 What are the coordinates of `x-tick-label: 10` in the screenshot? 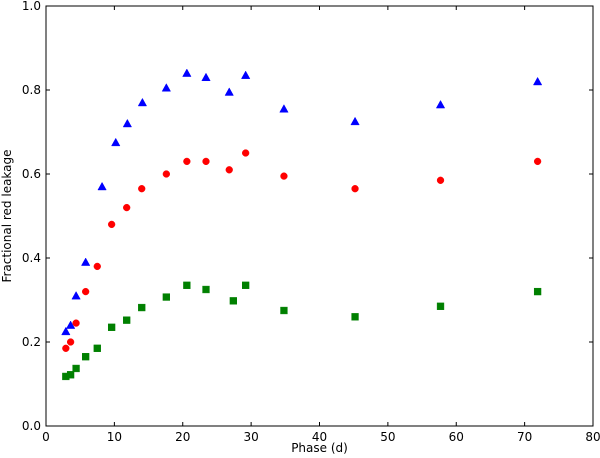 It's located at (114, 437).